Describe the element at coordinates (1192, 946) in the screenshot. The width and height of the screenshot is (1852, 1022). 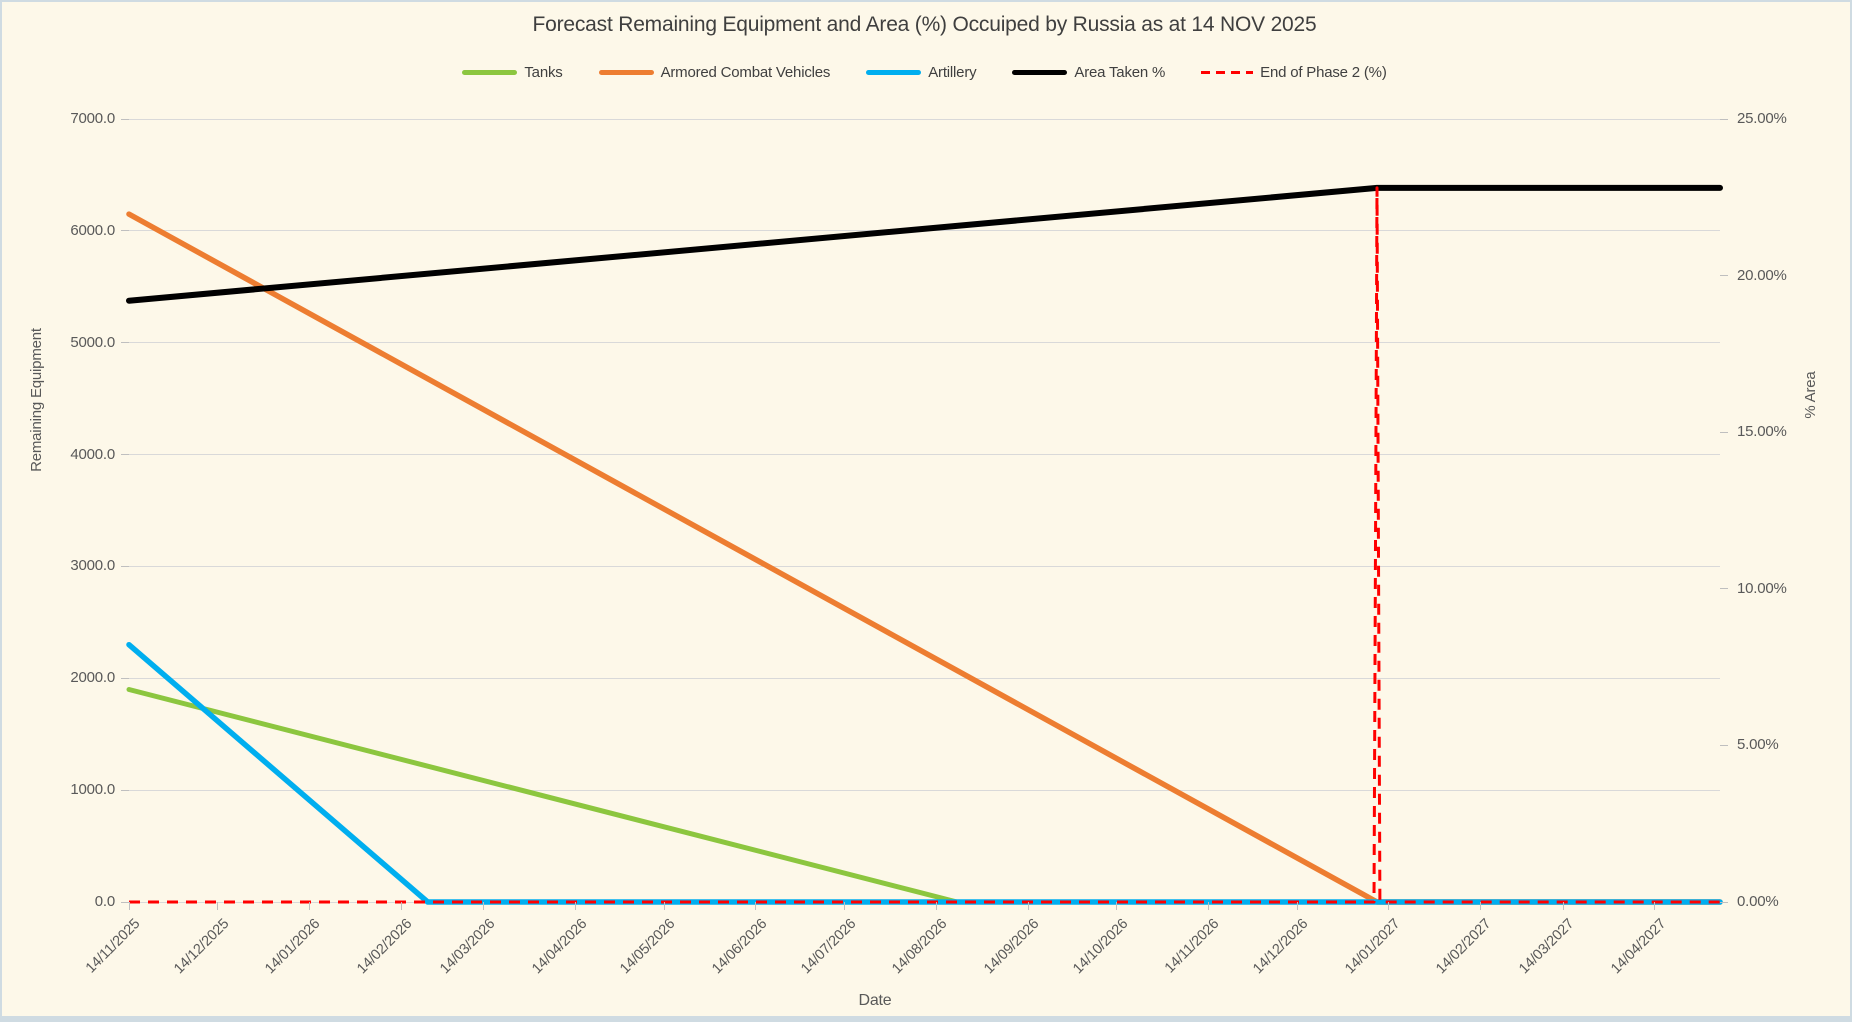
I see `x-axis-tick-label: 14/11/2026` at that location.